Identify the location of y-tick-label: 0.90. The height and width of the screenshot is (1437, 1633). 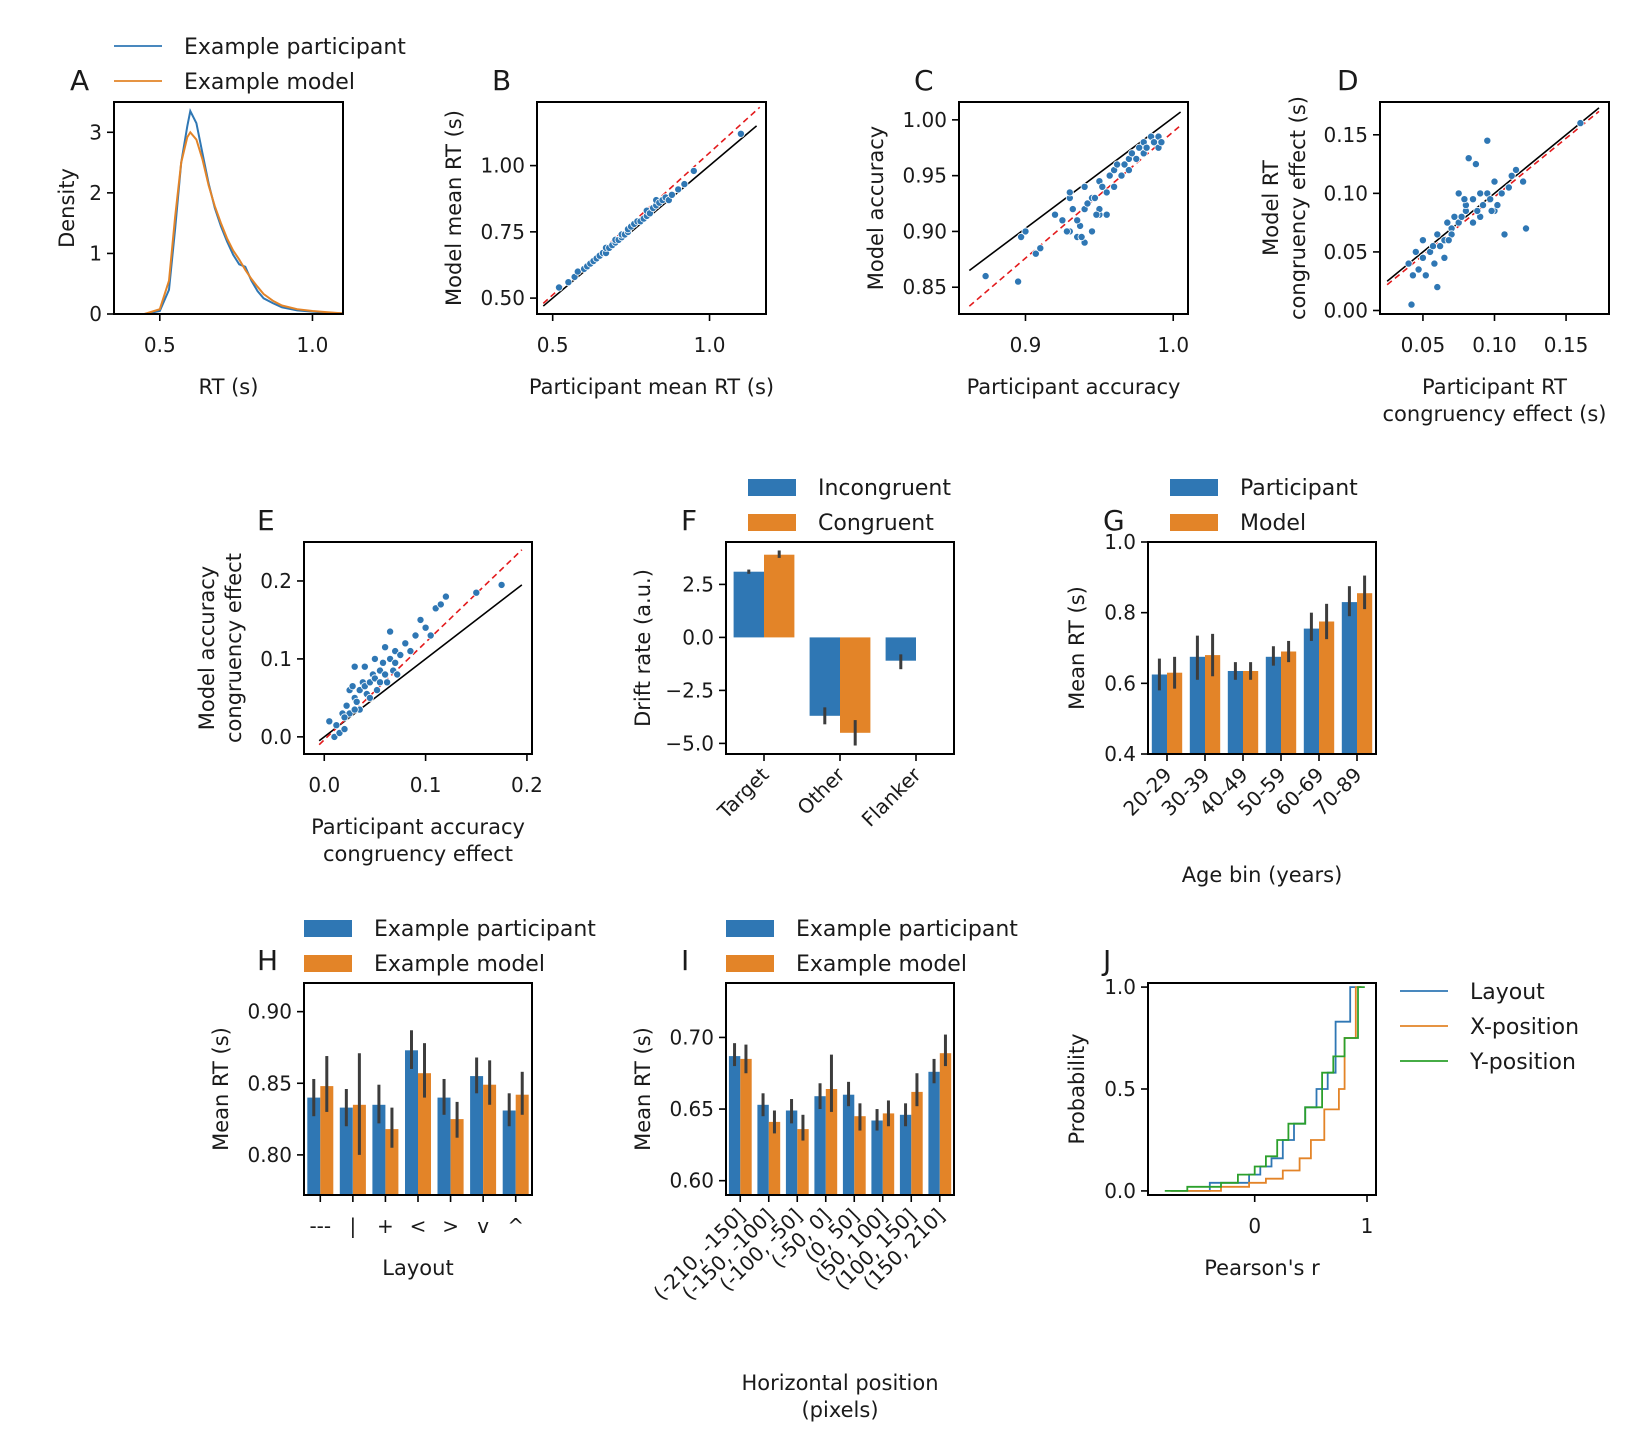
(269, 1012).